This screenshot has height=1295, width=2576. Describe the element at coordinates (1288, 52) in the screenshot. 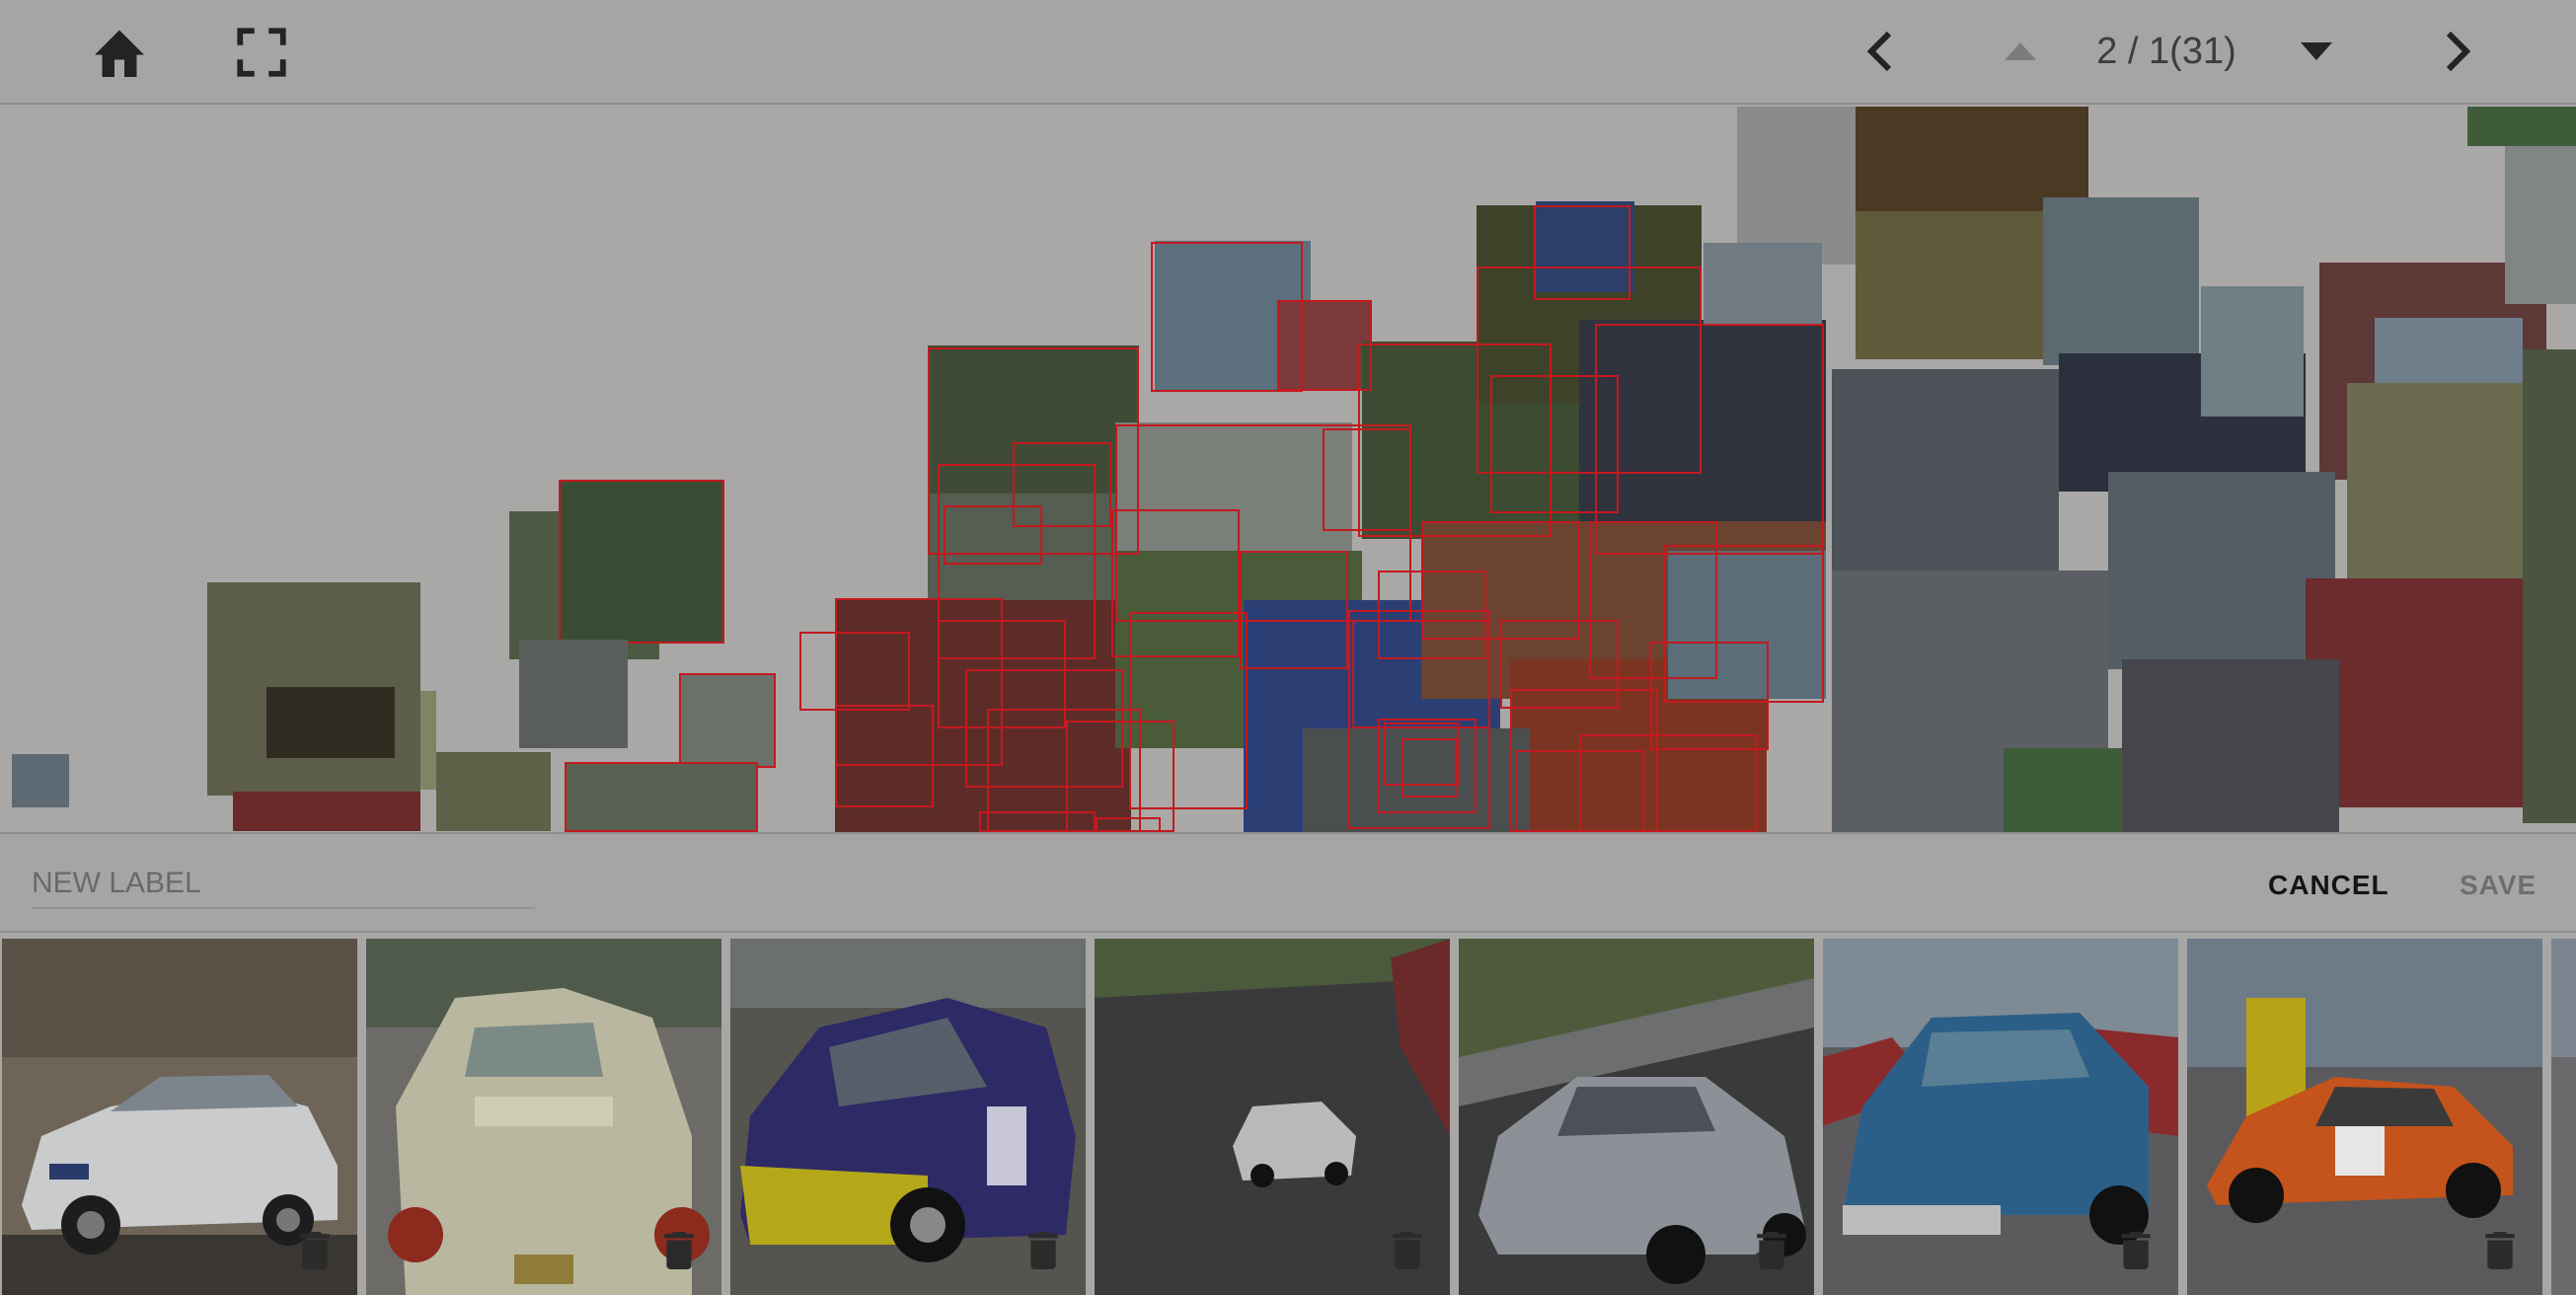

I see `top-toolbar: 2 / 1(31)` at that location.